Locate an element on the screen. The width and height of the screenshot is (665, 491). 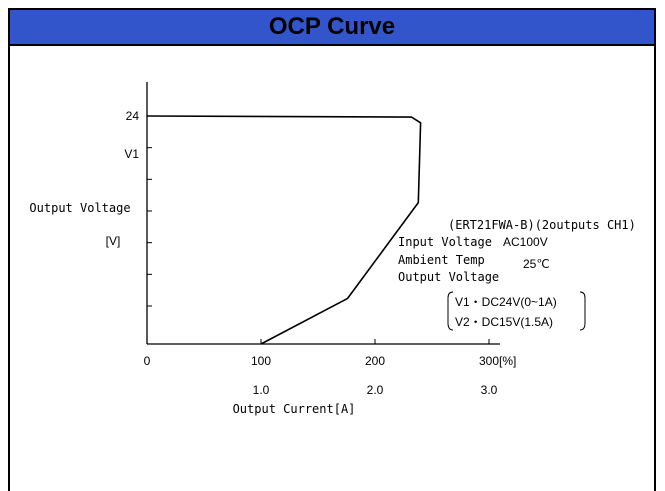
x-tick-label: 300 is located at coordinates (489, 361).